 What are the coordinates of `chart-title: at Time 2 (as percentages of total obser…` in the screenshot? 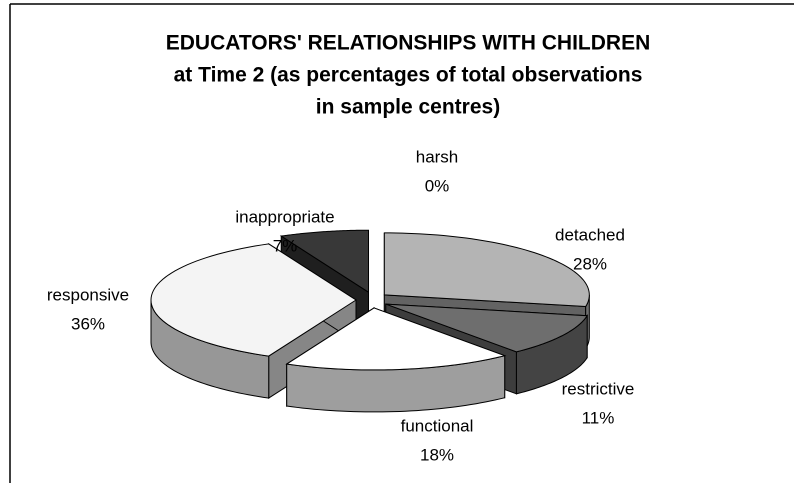 It's located at (408, 75).